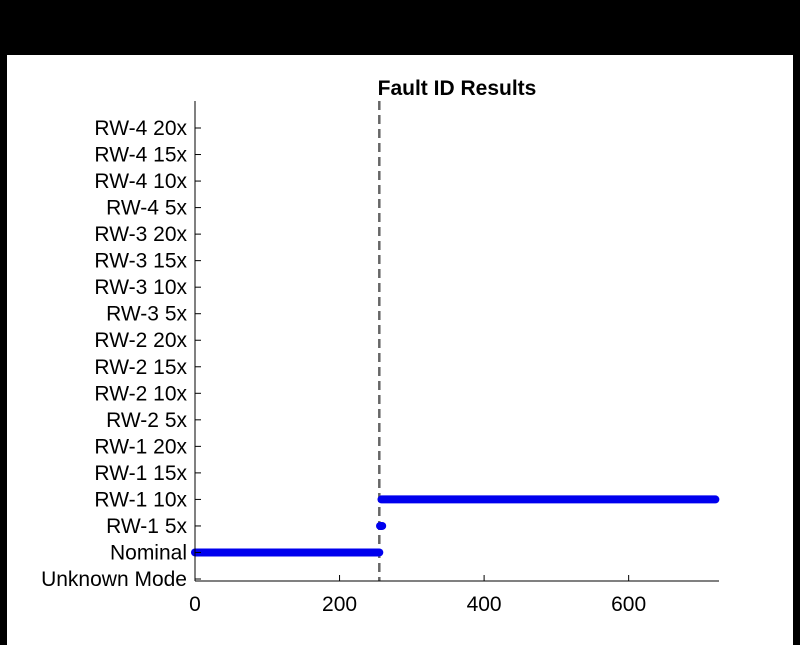  Describe the element at coordinates (140, 155) in the screenshot. I see `y-tick-label: RW-4 15x` at that location.